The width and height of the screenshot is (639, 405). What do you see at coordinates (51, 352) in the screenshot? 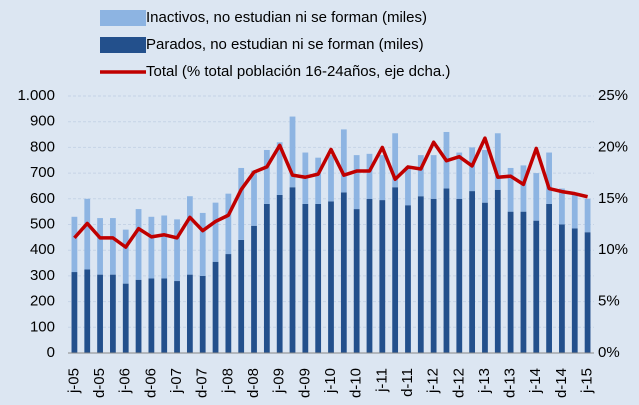
I see `y-tick-label: 0` at bounding box center [51, 352].